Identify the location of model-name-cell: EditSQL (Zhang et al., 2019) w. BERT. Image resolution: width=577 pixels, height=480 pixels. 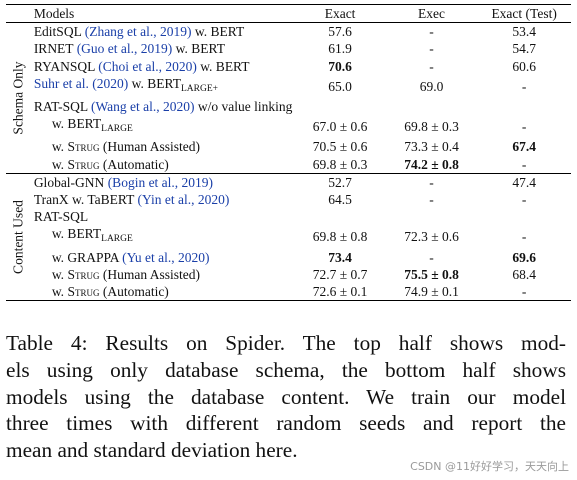
(162, 32).